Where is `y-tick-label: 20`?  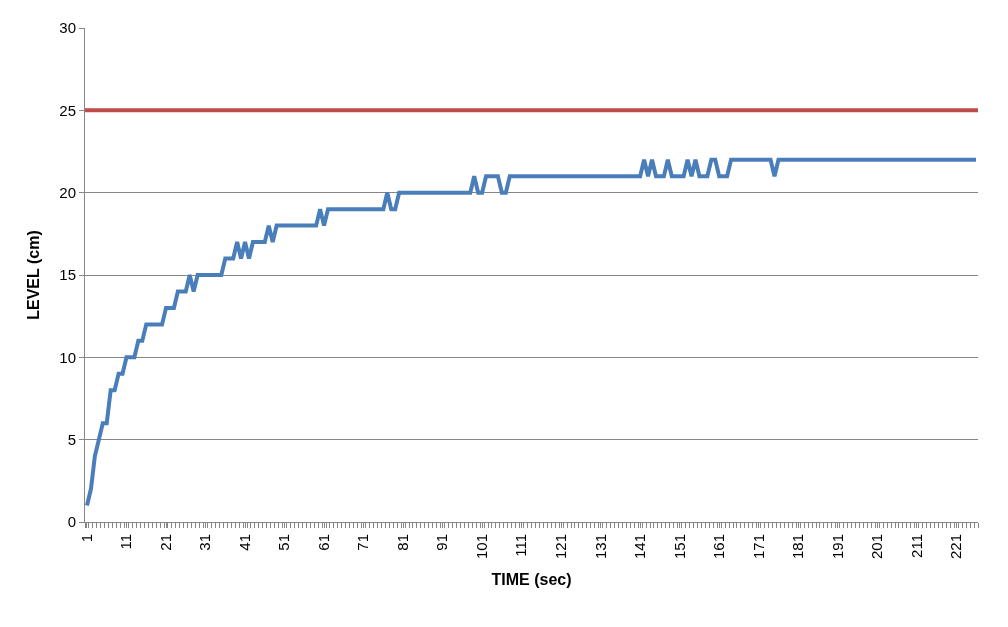 y-tick-label: 20 is located at coordinates (67, 192).